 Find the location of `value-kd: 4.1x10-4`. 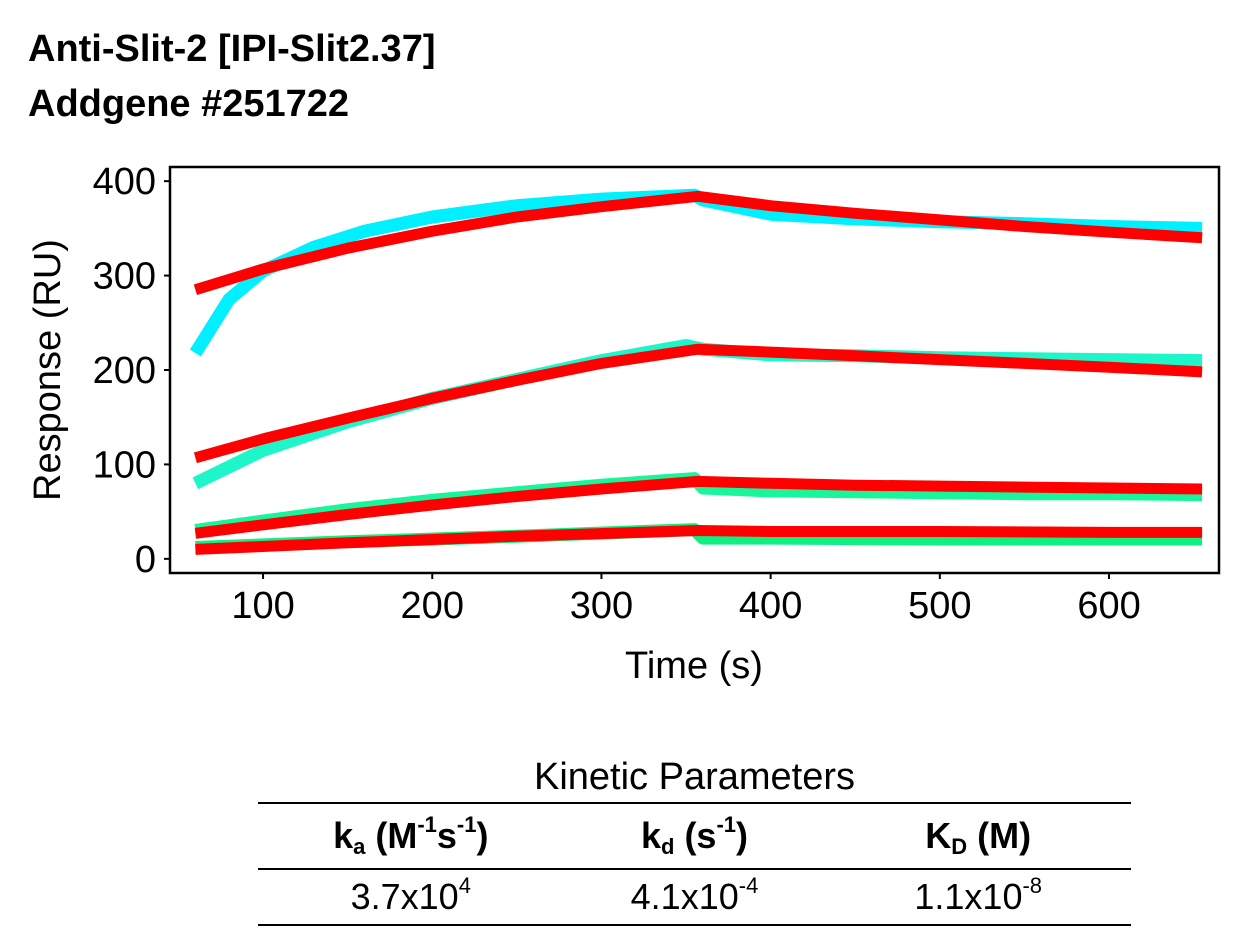

value-kd: 4.1x10-4 is located at coordinates (694, 897).